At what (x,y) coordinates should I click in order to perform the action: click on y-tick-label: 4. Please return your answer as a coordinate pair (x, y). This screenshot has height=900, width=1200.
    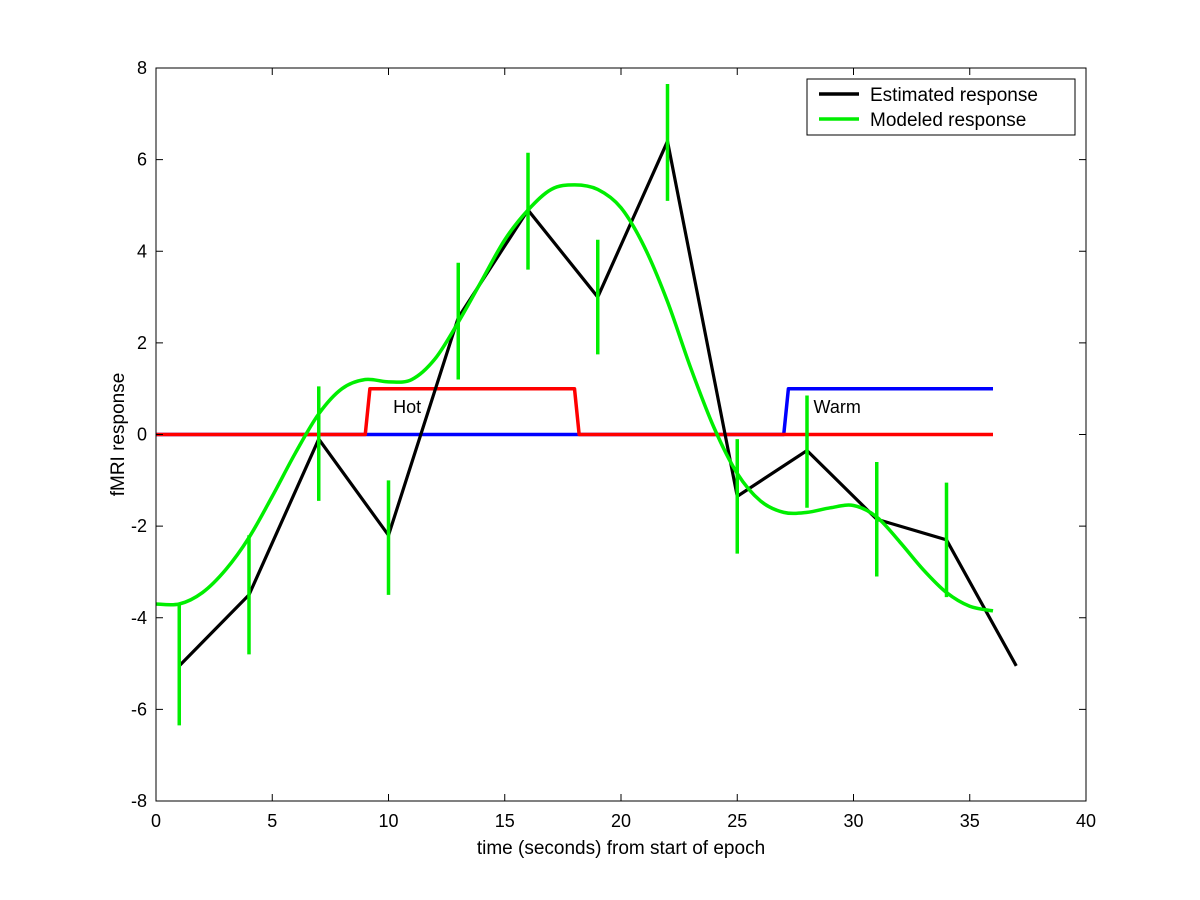
    Looking at the image, I should click on (142, 251).